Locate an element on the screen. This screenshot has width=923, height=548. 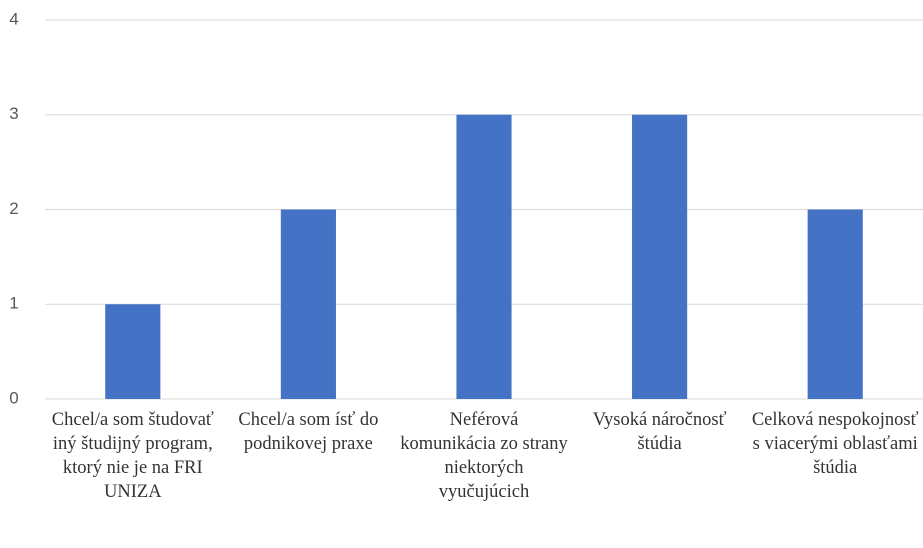
x-tick-label: Chcel/a som ísť do podnikovej praxe is located at coordinates (308, 432).